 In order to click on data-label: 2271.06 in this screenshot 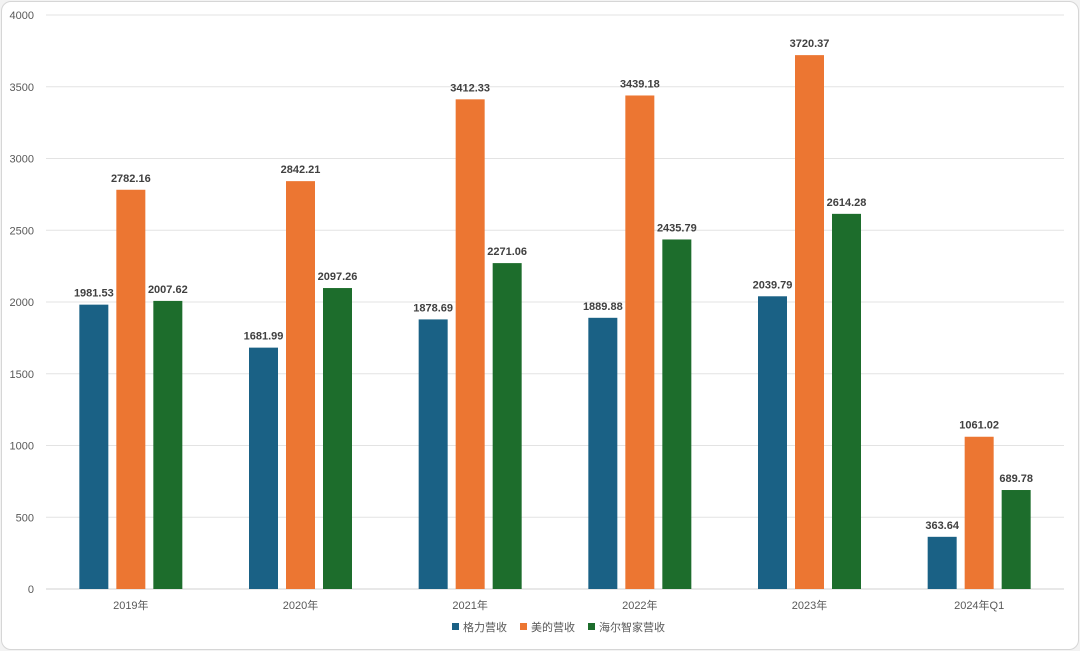, I will do `click(507, 252)`.